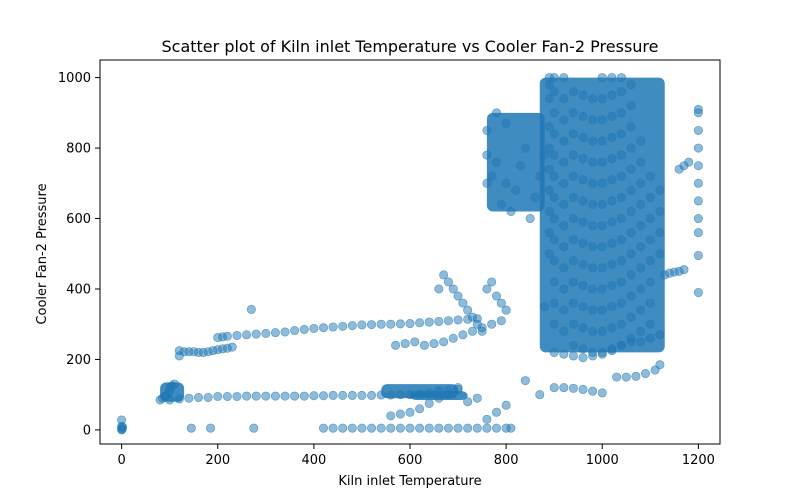  I want to click on x-tick-label: 400, so click(313, 460).